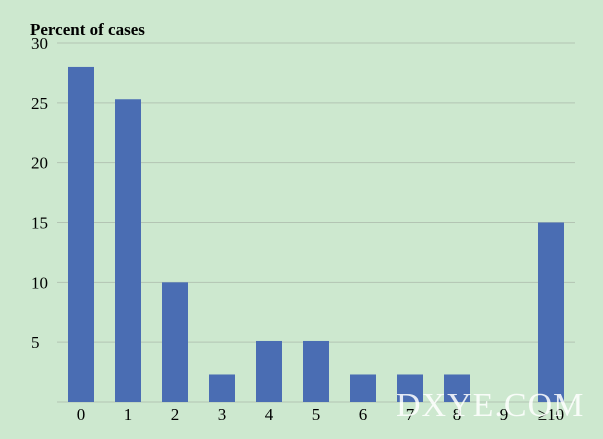  What do you see at coordinates (175, 414) in the screenshot?
I see `x-tick-label: 2` at bounding box center [175, 414].